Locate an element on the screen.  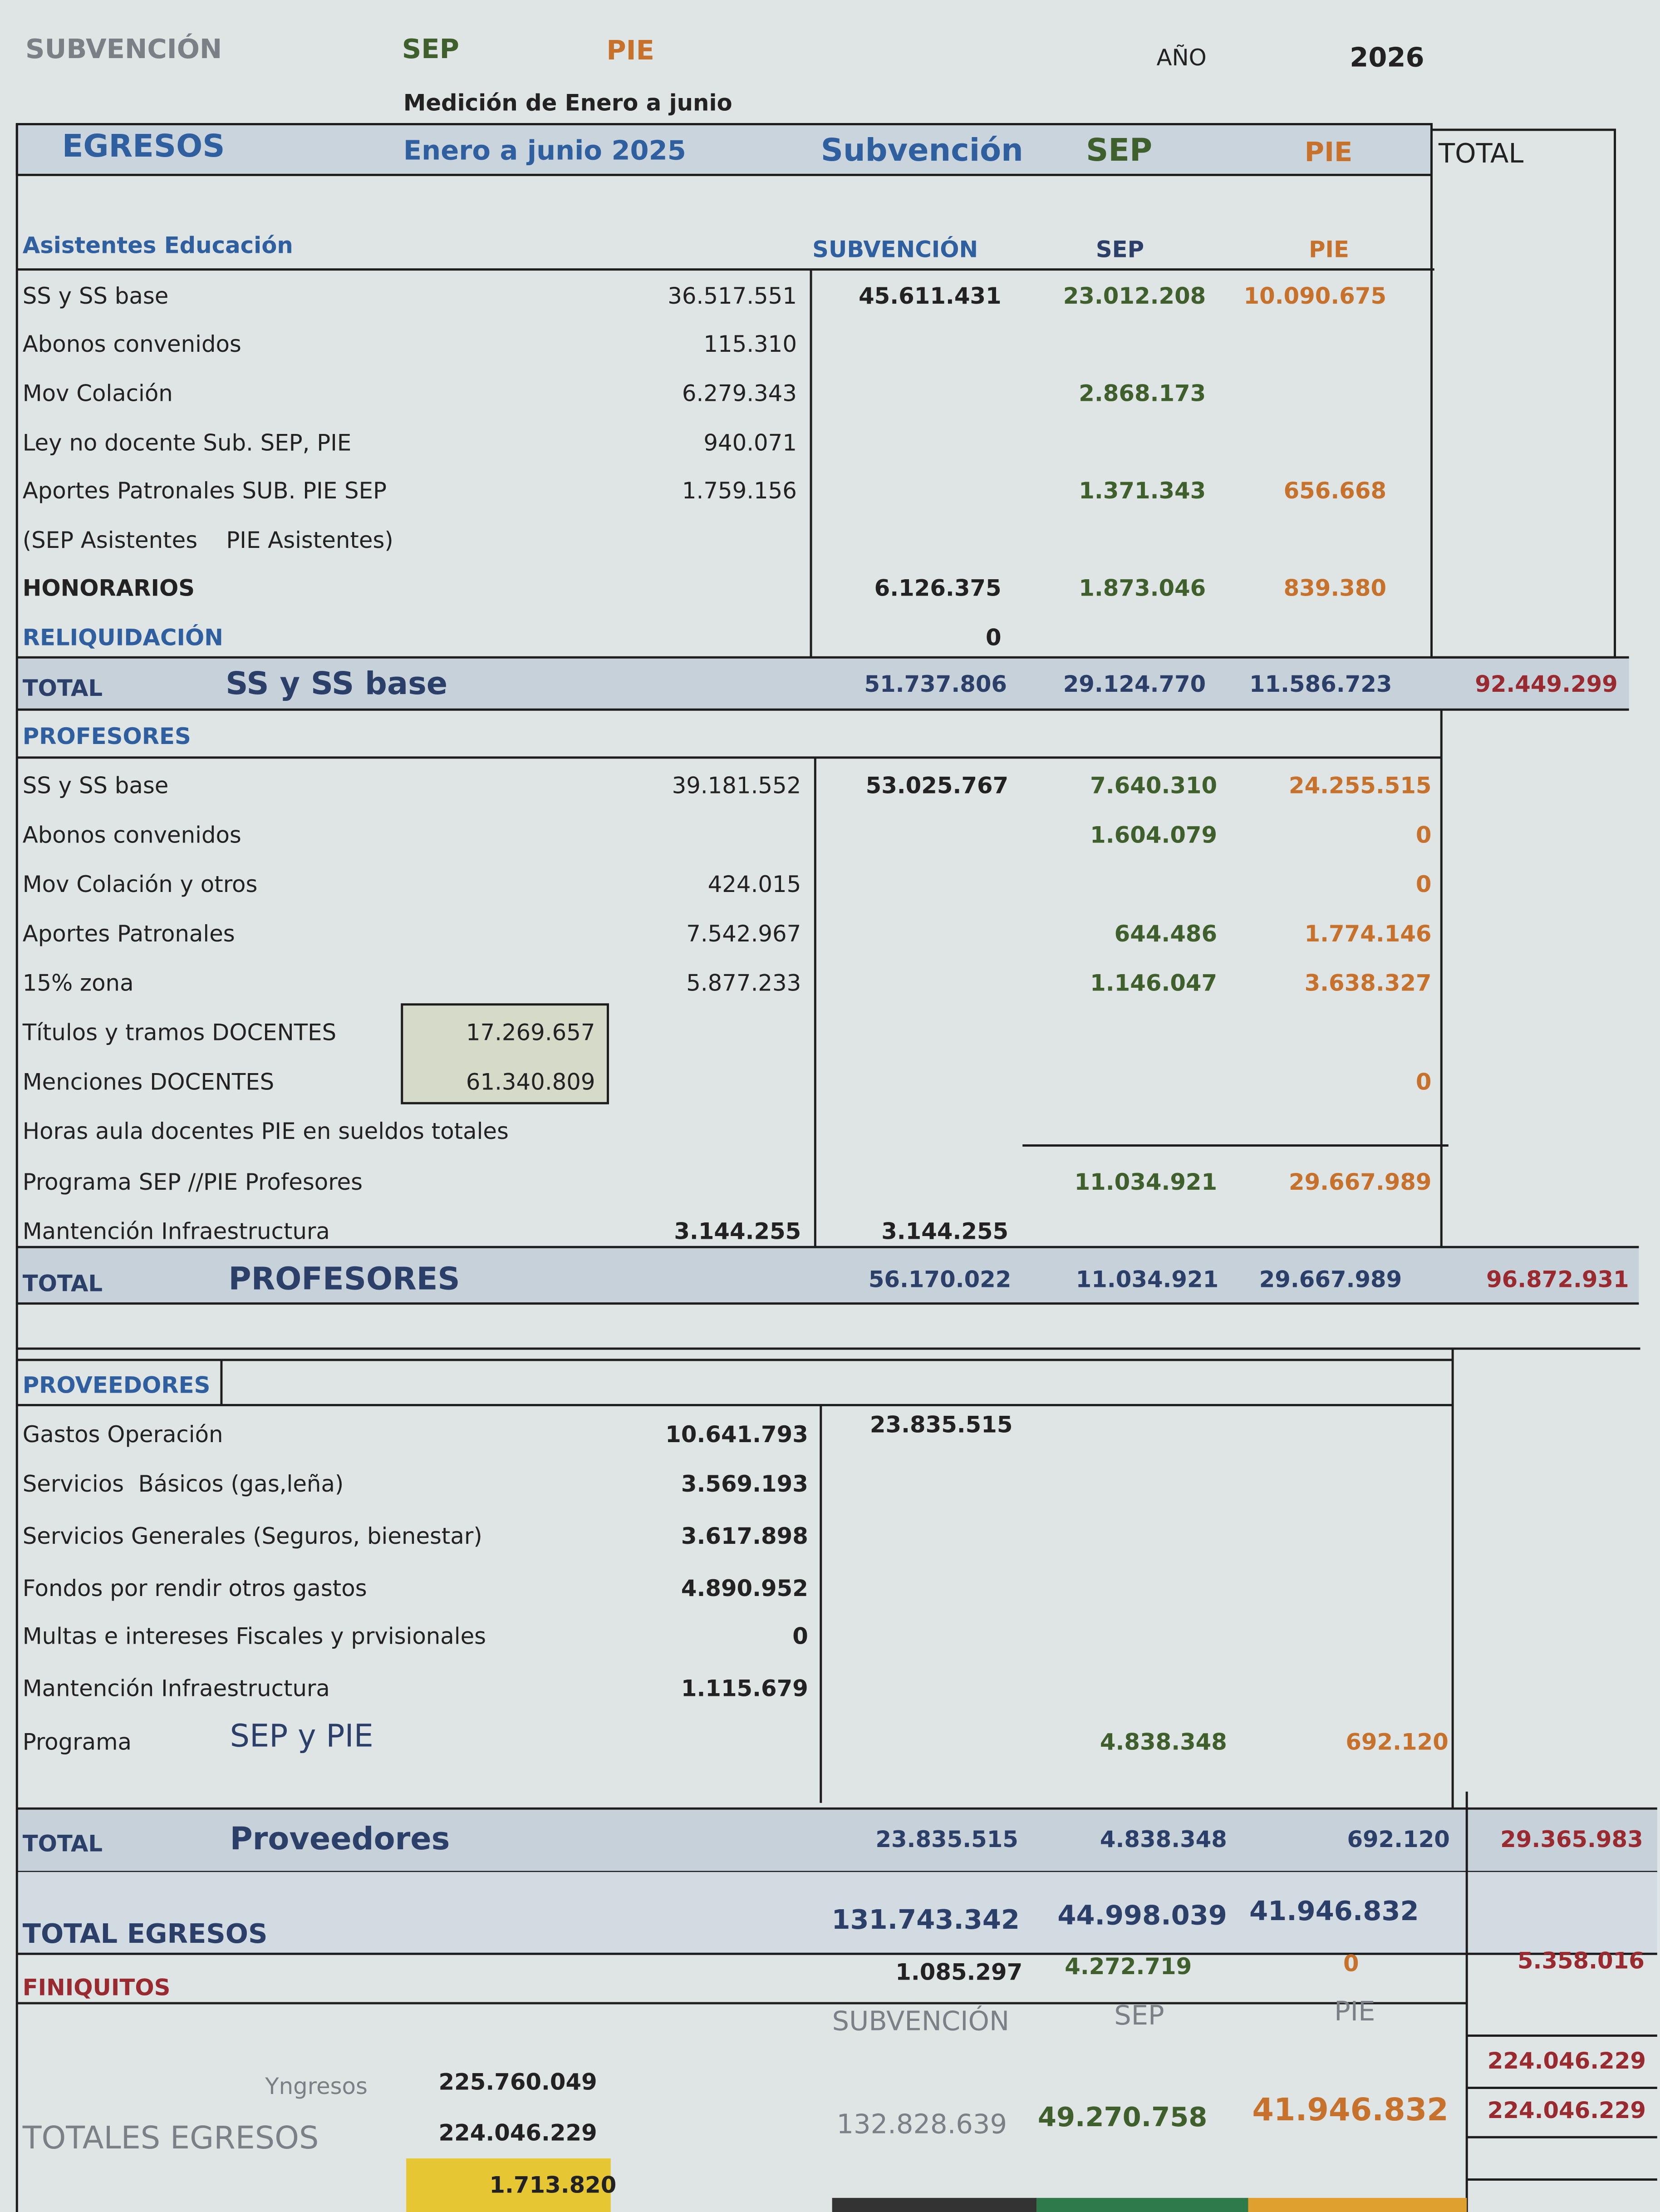
finiquitos-sep: 4.272.719 is located at coordinates (1128, 1966).